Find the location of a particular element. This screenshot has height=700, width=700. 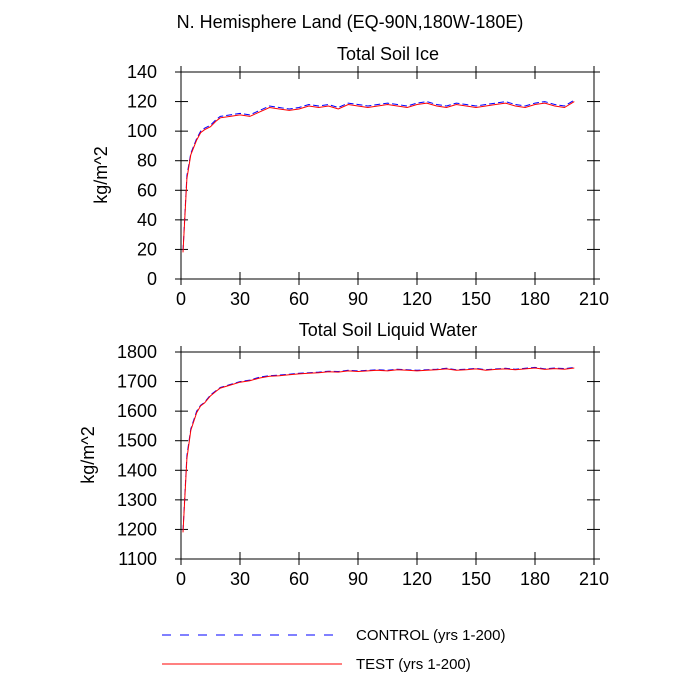

y-tick-label: 80 is located at coordinates (147, 161).